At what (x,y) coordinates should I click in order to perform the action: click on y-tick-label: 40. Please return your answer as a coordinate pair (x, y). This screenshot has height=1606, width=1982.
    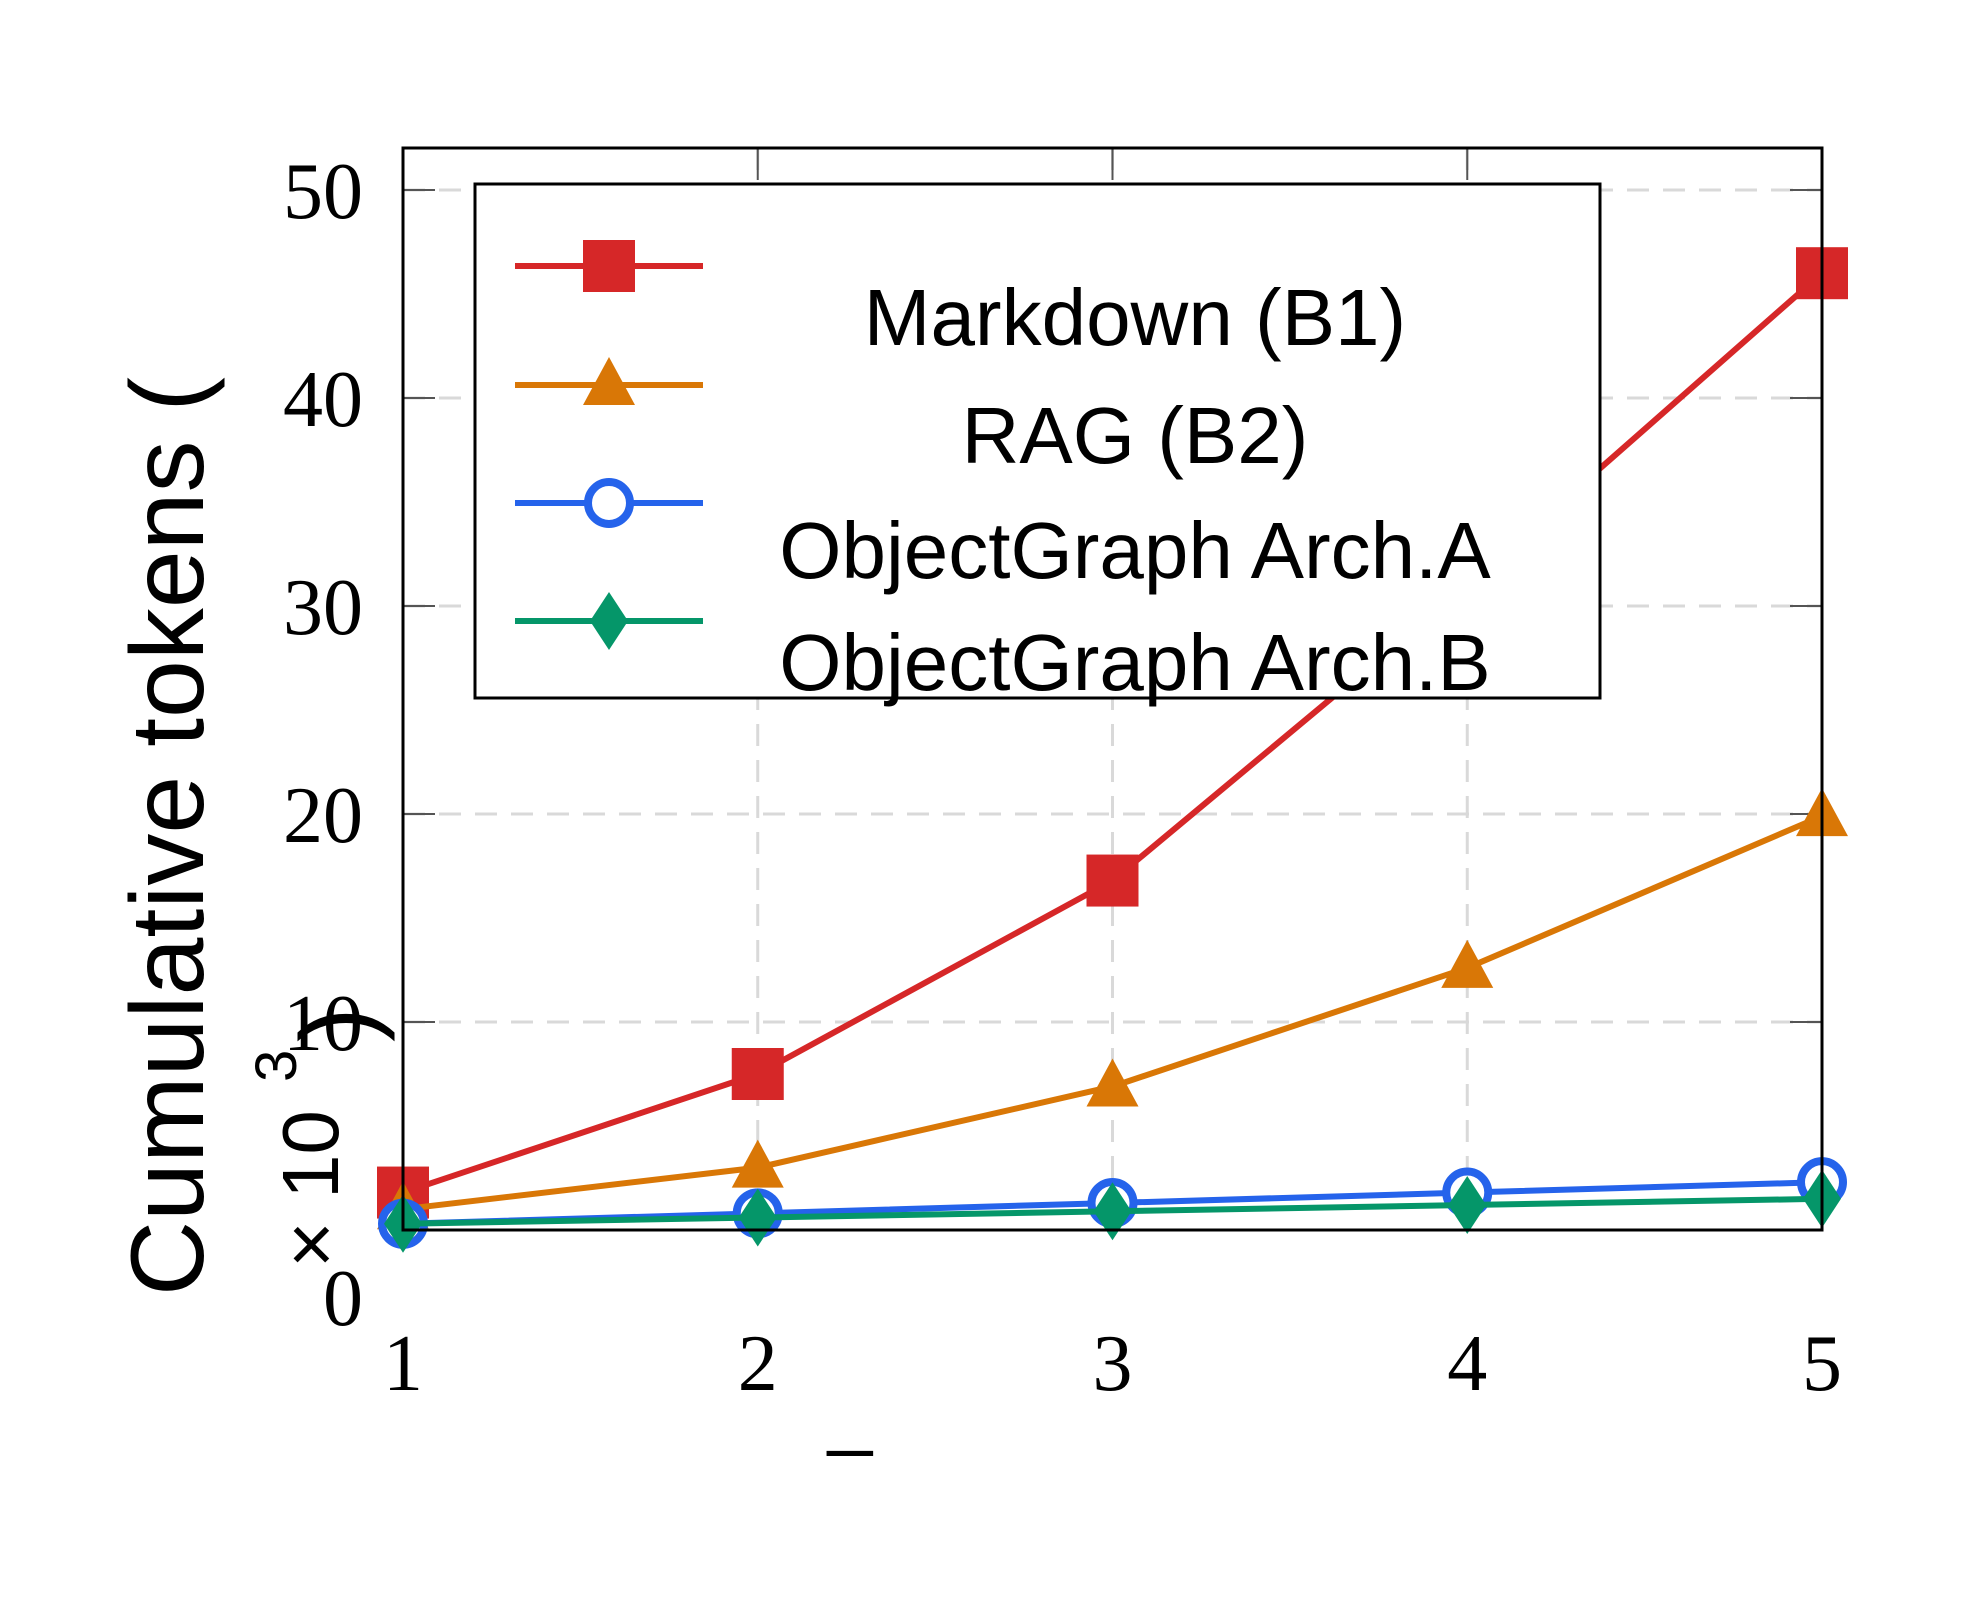
    Looking at the image, I should click on (323, 400).